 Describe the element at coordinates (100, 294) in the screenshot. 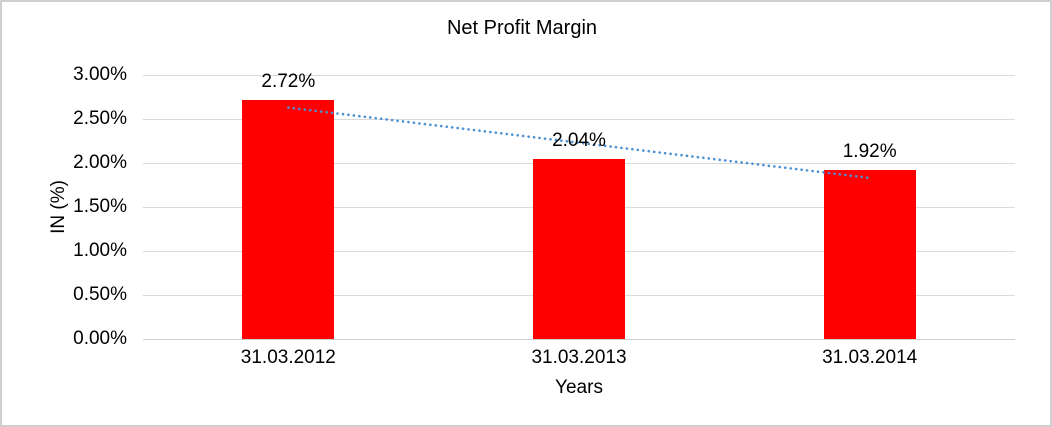

I see `y-tick-label: 0.50%` at that location.